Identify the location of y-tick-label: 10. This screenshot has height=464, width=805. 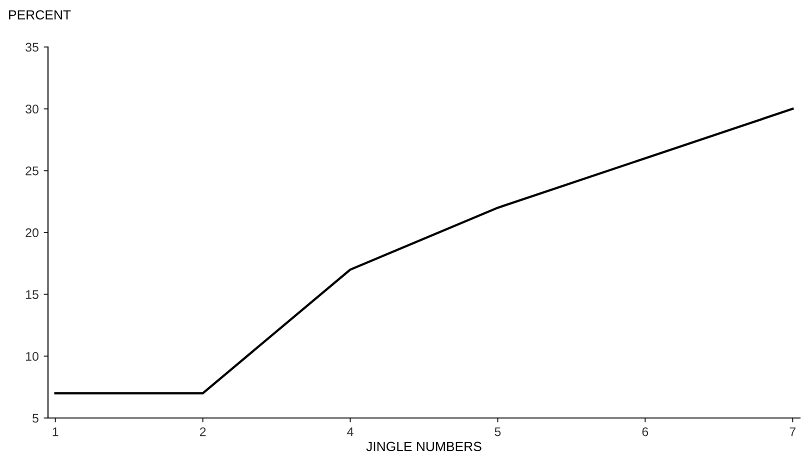
(32, 356).